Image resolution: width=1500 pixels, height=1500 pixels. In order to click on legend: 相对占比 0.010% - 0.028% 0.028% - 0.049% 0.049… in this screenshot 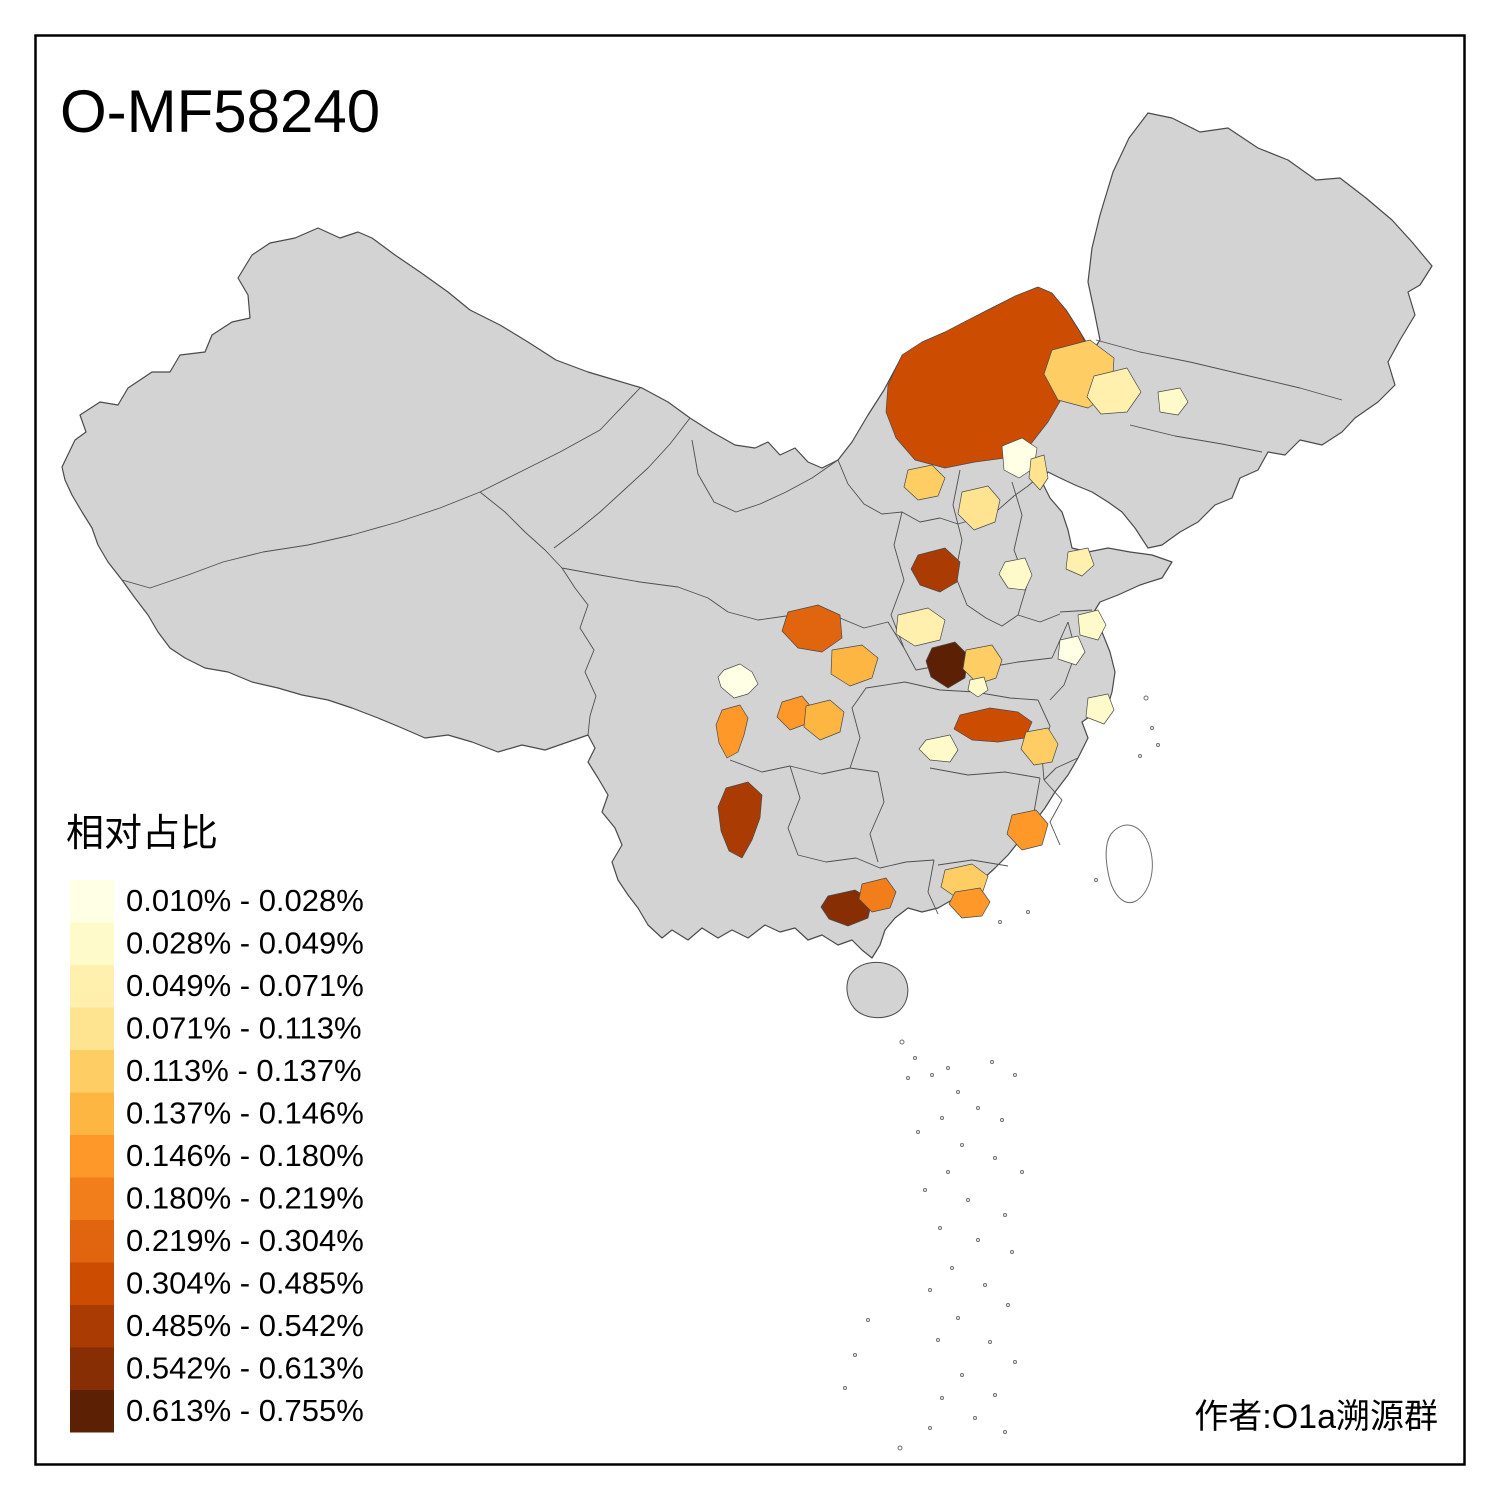, I will do `click(215, 1123)`.